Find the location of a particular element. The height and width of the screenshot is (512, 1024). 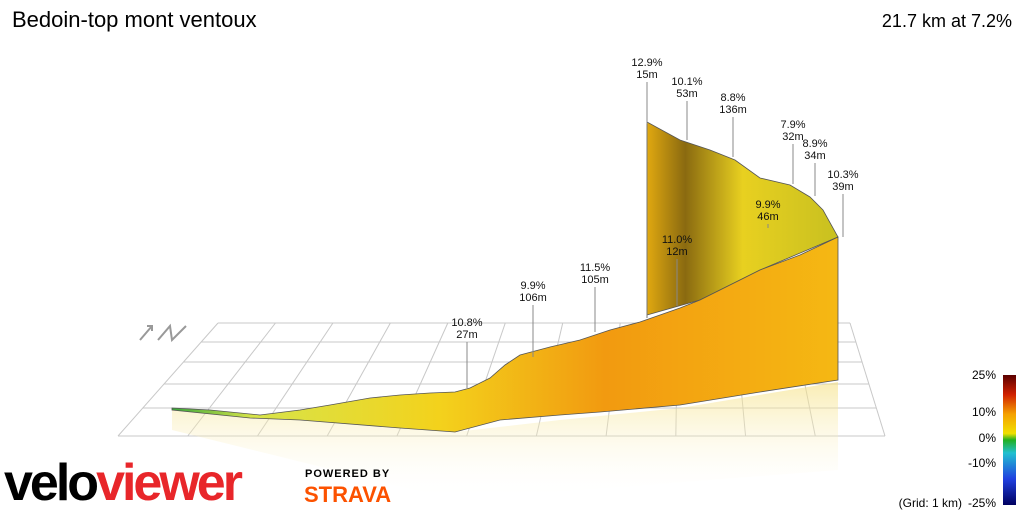

annotation-length: 27m is located at coordinates (466, 335).